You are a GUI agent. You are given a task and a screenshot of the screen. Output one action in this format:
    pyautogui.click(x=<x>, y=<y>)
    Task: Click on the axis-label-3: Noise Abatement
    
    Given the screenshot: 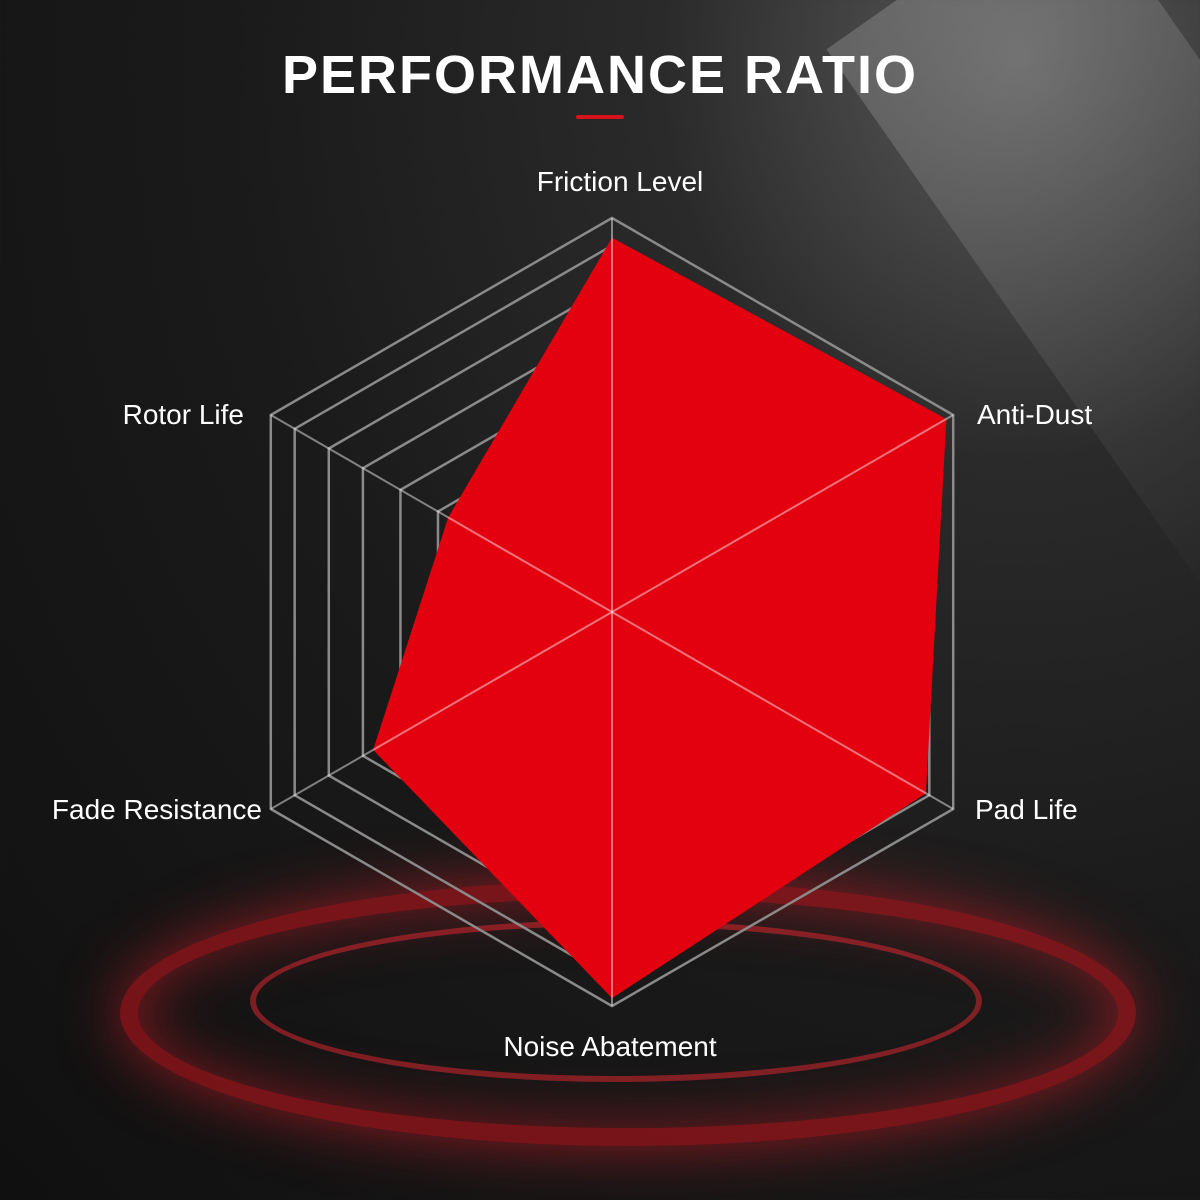 What is the action you would take?
    pyautogui.click(x=609, y=1046)
    